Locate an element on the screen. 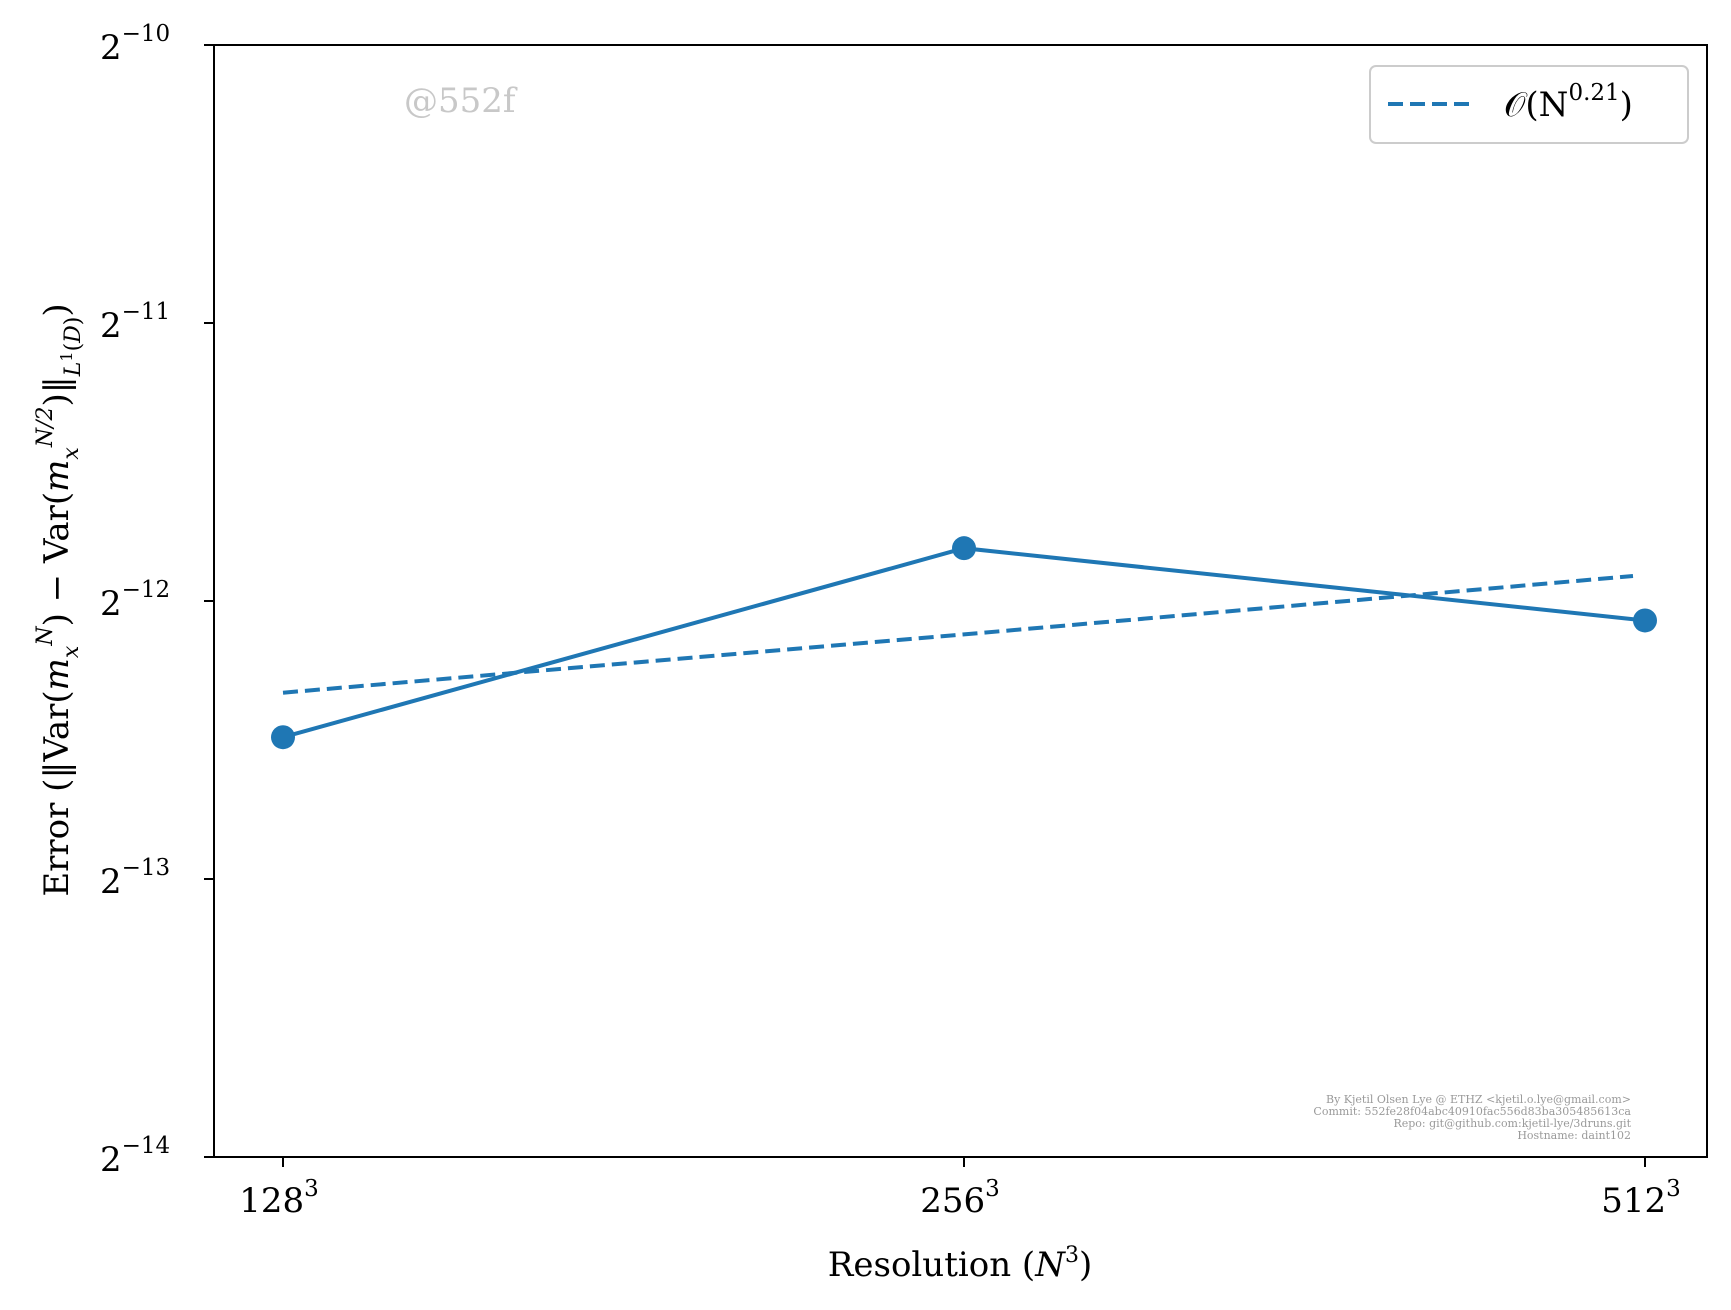 The width and height of the screenshot is (1731, 1310). y-tick-label: 2−14 is located at coordinates (135, 1156).